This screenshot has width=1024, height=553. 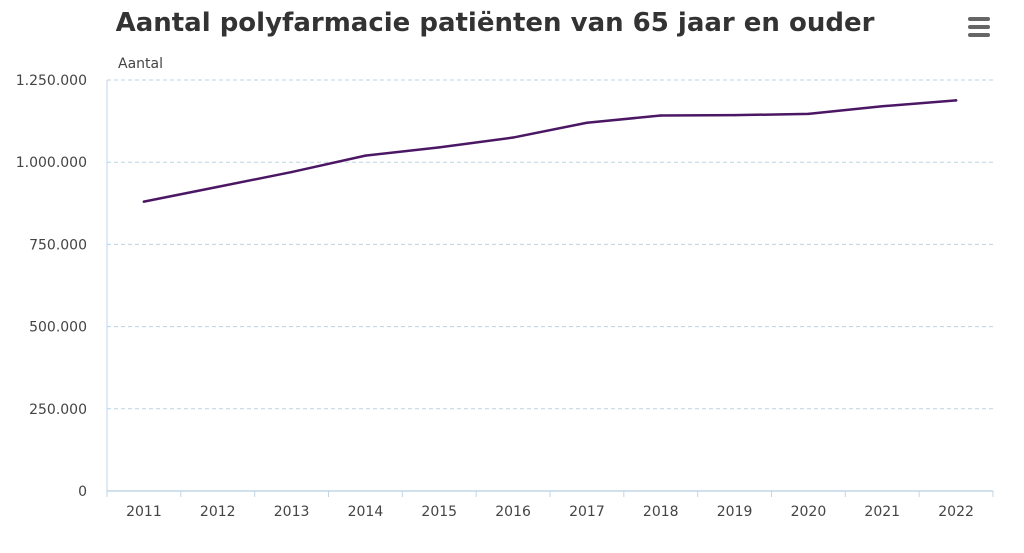 What do you see at coordinates (979, 27) in the screenshot?
I see `chart-menu-icon` at bounding box center [979, 27].